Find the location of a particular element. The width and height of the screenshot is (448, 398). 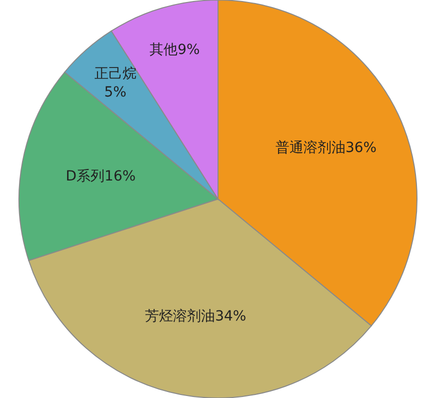

data-label: 5% is located at coordinates (115, 92).